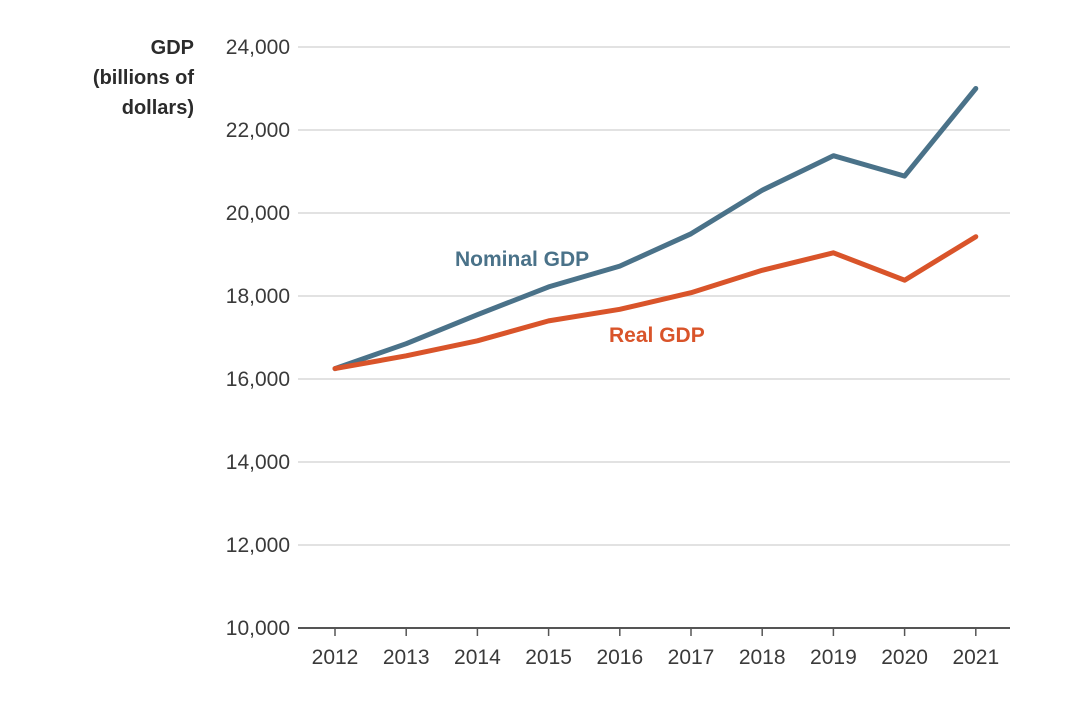 This screenshot has width=1086, height=704. I want to click on y-tick-label: 20,000, so click(258, 213).